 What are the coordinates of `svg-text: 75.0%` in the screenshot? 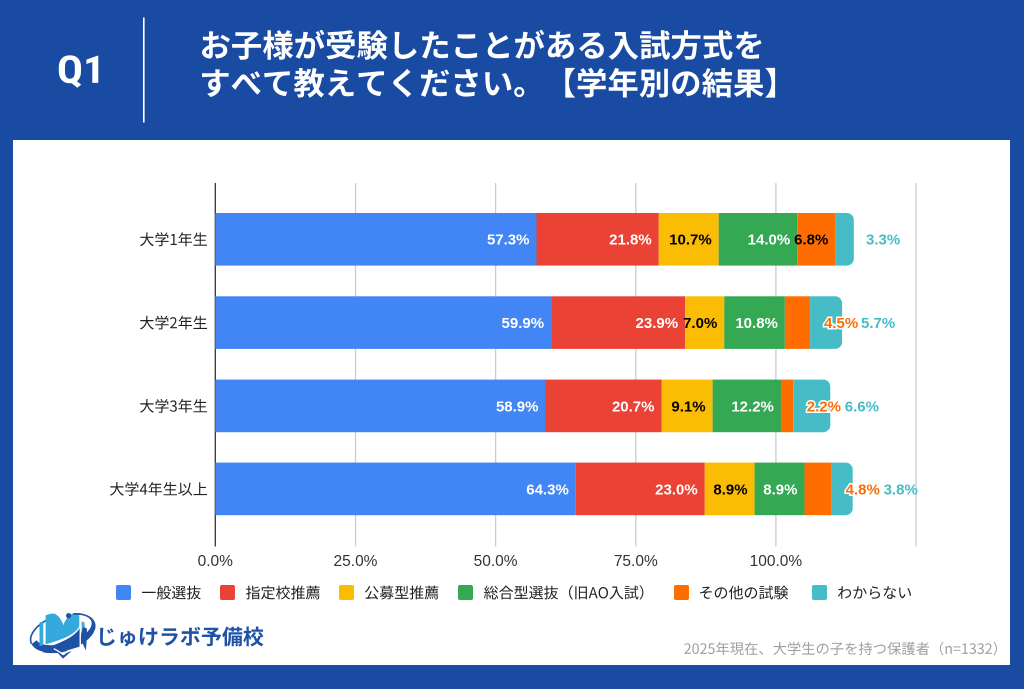 It's located at (636, 561).